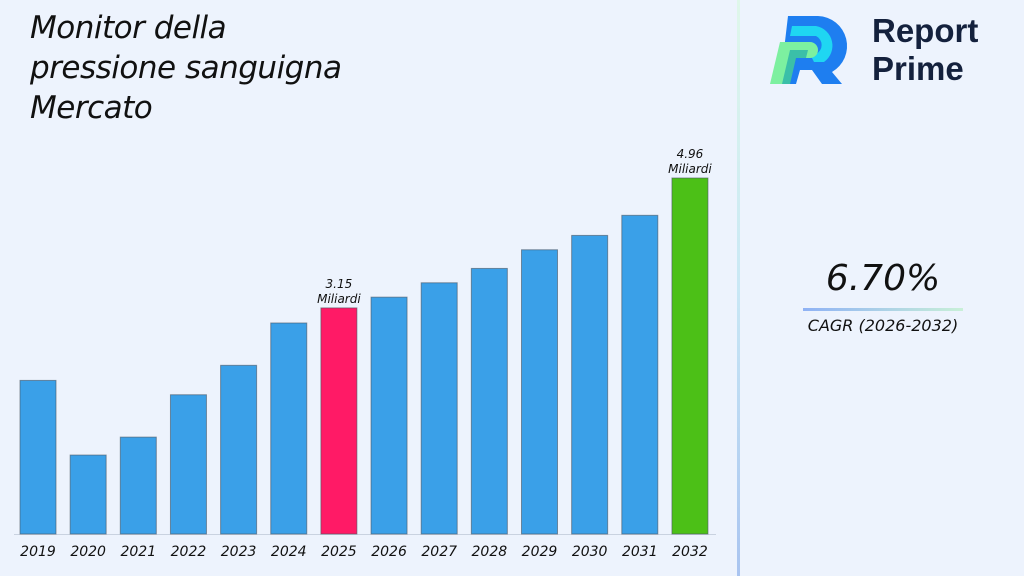  I want to click on x-tick-label: 2031, so click(640, 552).